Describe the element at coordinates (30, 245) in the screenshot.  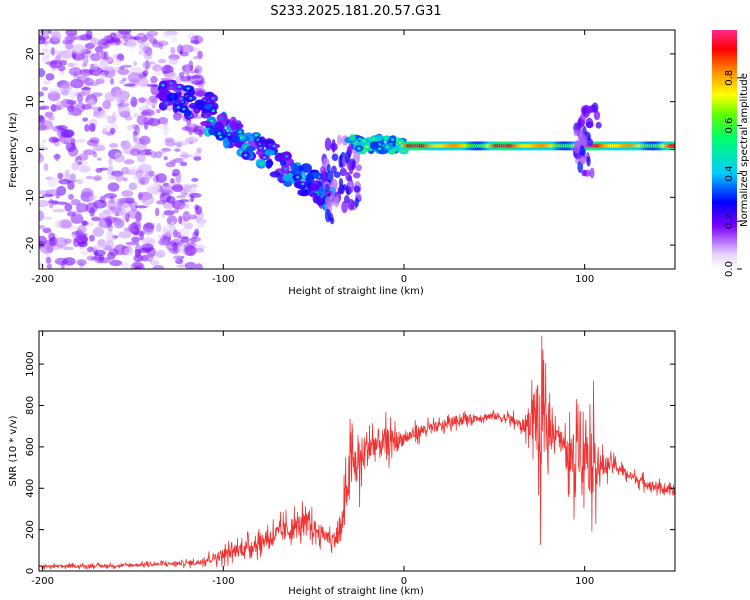
I see `y-tick-label: -20` at that location.